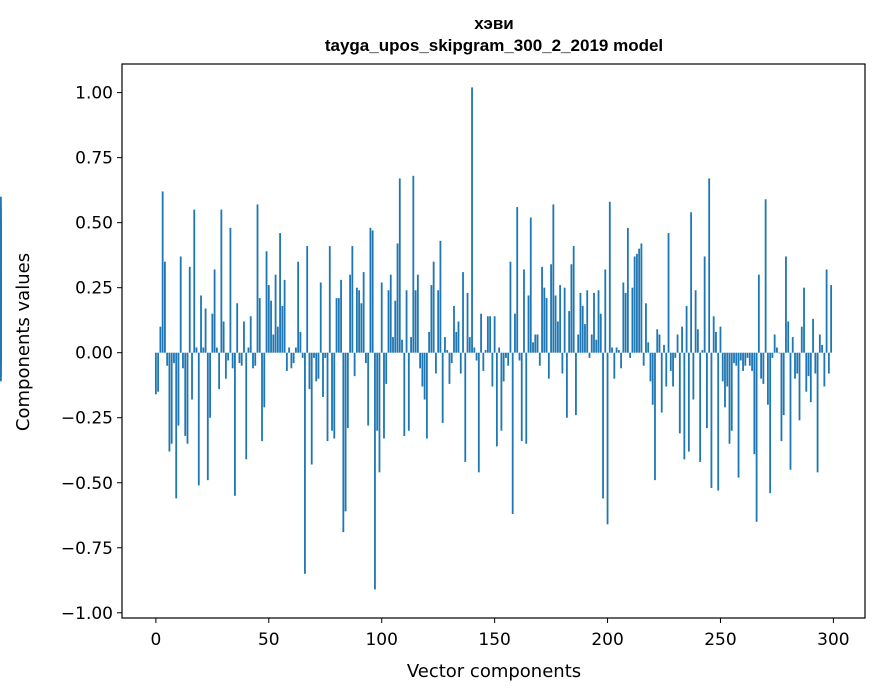 The width and height of the screenshot is (880, 696). What do you see at coordinates (23, 342) in the screenshot?
I see `y-axis-label: Components values` at bounding box center [23, 342].